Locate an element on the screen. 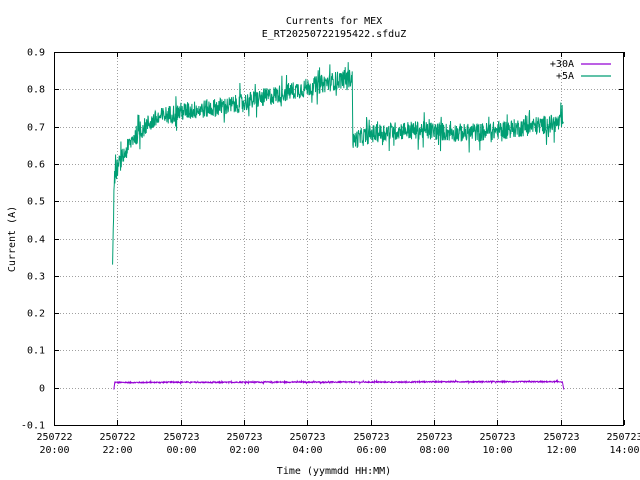 This screenshot has width=640, height=480. x-tick-time-label: 10:00 is located at coordinates (497, 450).